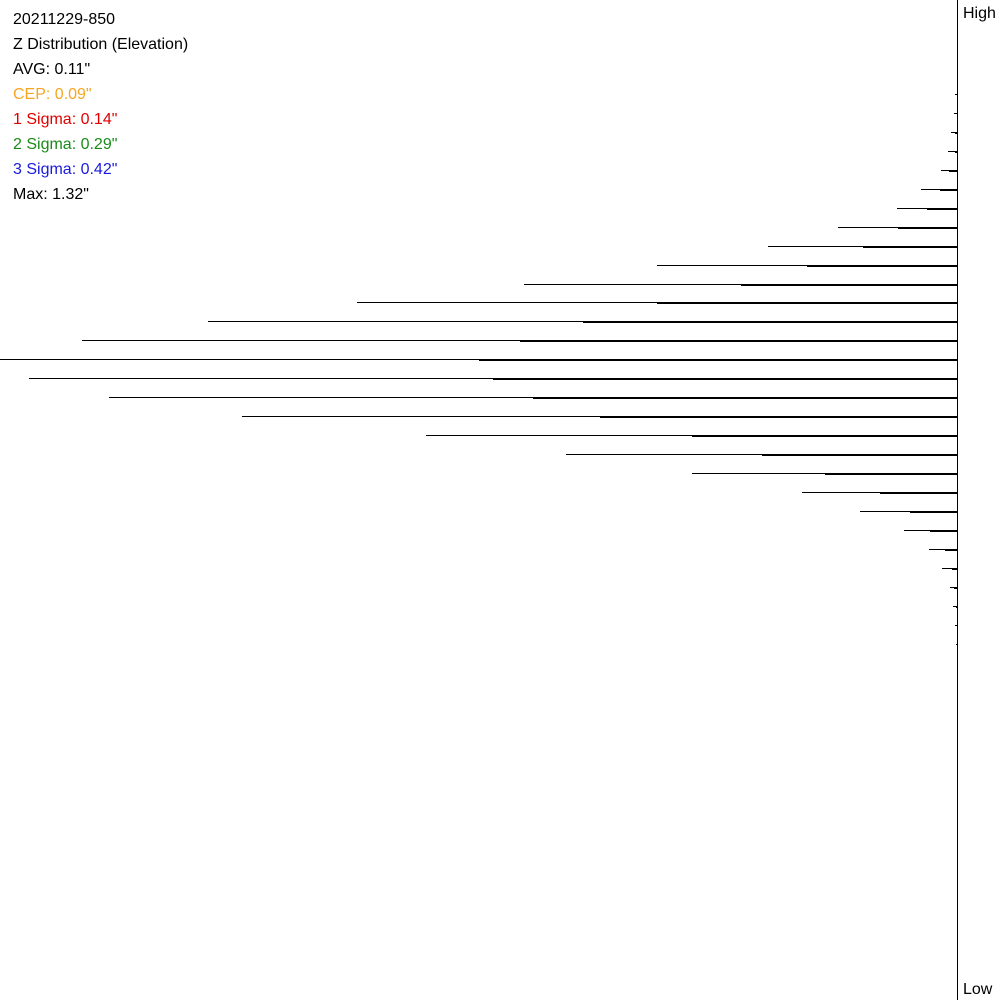  What do you see at coordinates (51, 69) in the screenshot?
I see `stat-label: AVG: 0.11"` at bounding box center [51, 69].